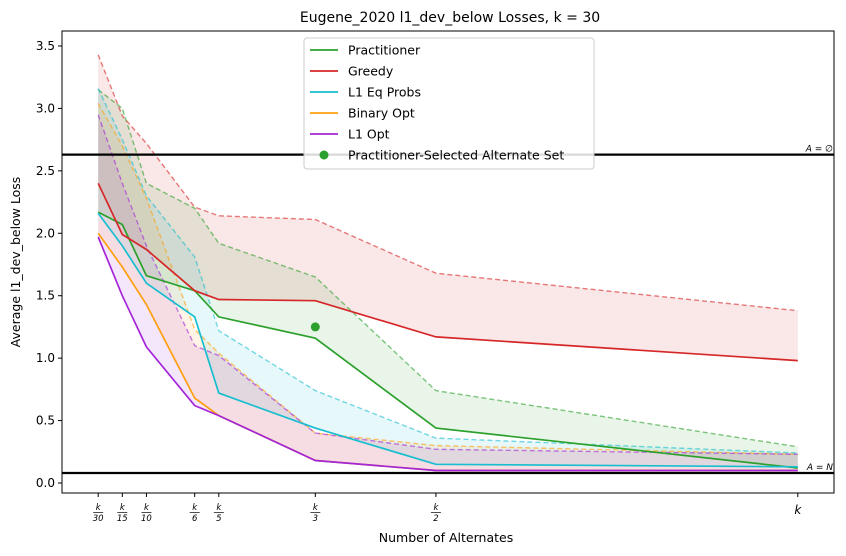 Image resolution: width=846 pixels, height=556 pixels. What do you see at coordinates (45, 296) in the screenshot?
I see `y-tick-label-3: 1.5` at bounding box center [45, 296].